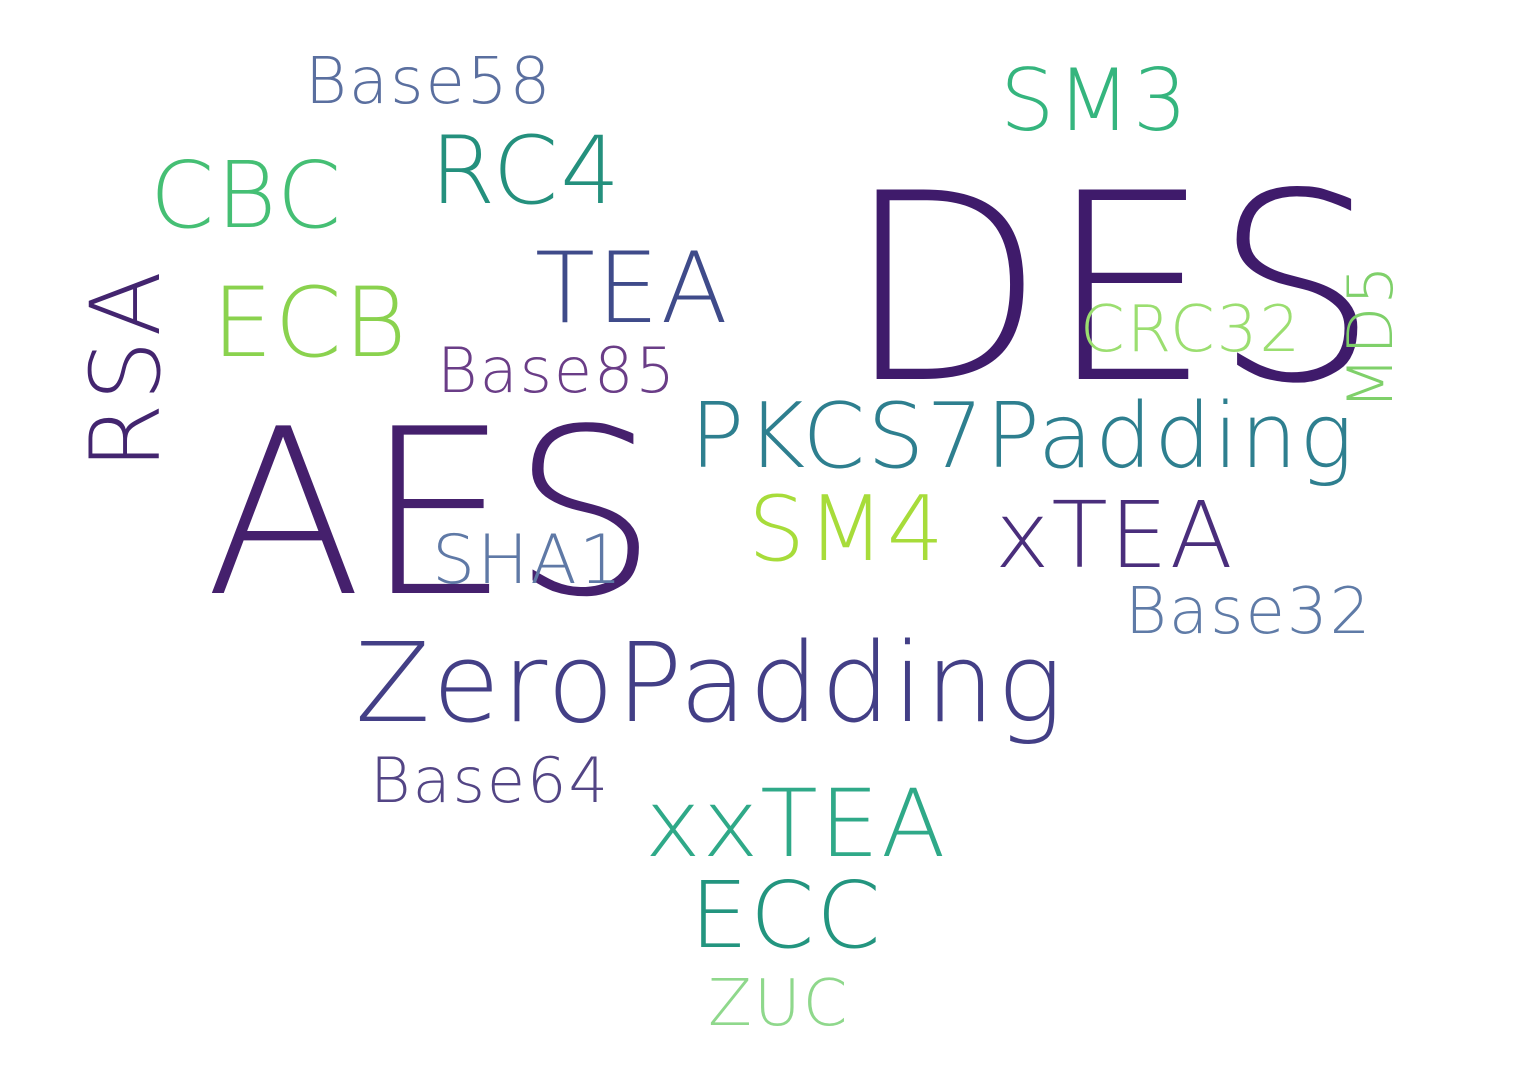  I want to click on word-cbc: CBC, so click(247, 195).